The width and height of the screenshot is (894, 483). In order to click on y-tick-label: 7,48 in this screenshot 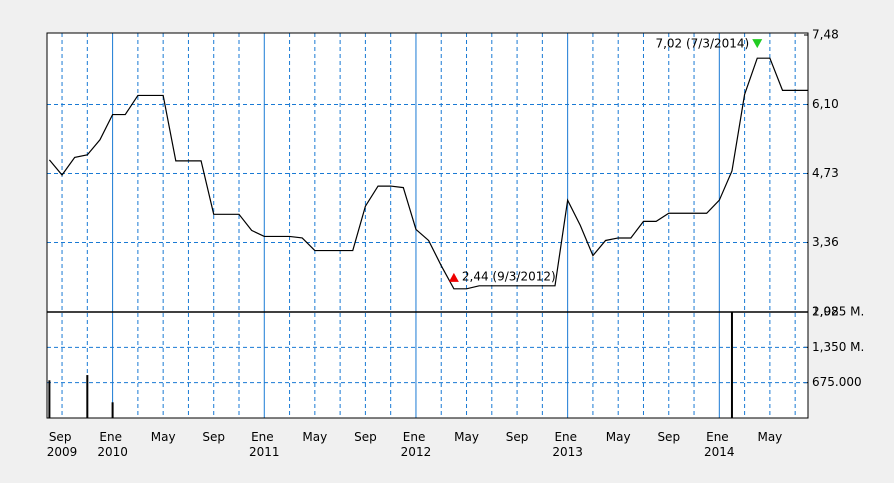, I will do `click(825, 35)`.